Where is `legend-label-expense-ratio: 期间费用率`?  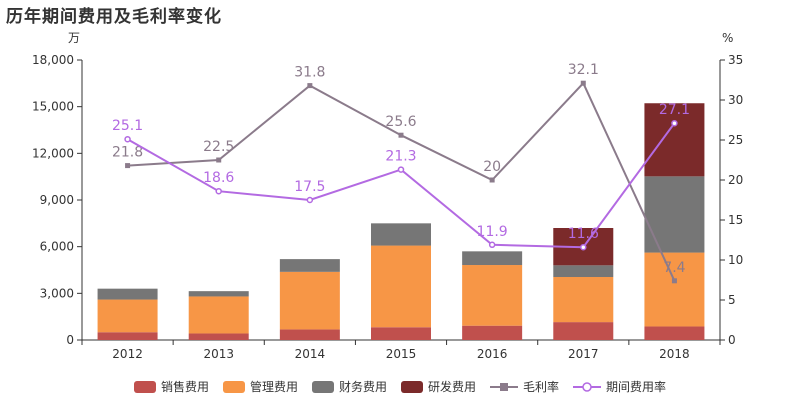
legend-label-expense-ratio: 期间费用率 is located at coordinates (636, 387).